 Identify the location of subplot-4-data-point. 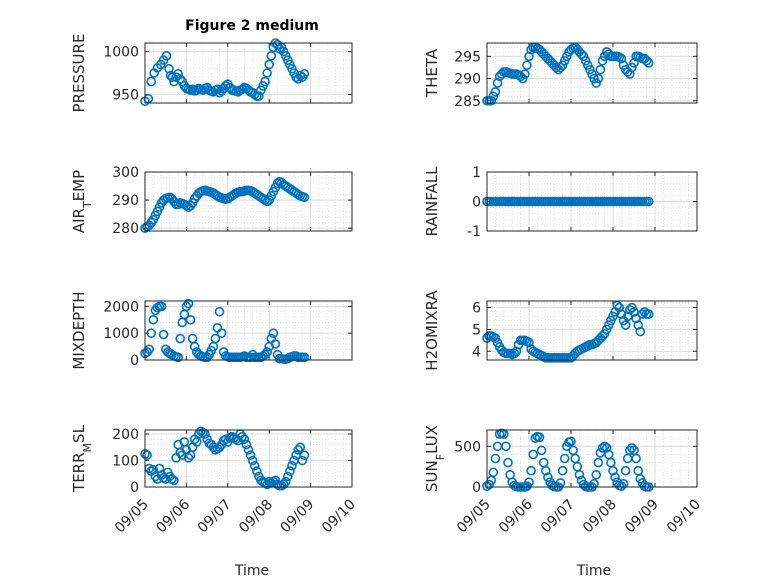
(648, 201).